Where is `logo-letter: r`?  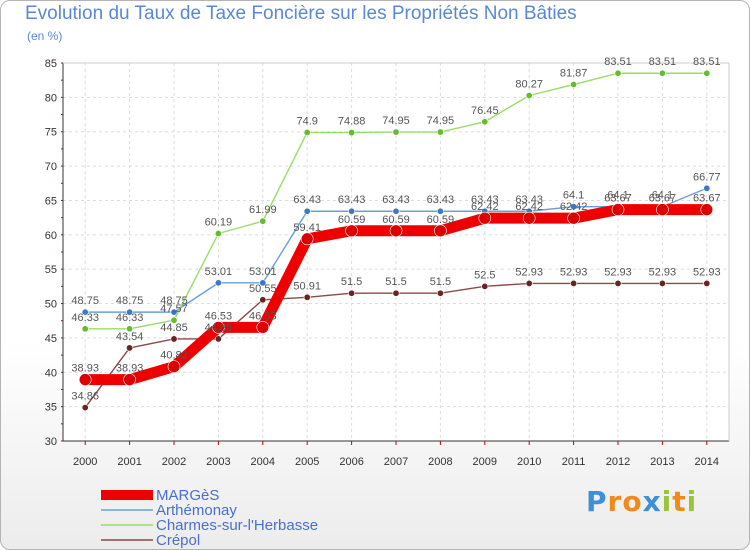 logo-letter: r is located at coordinates (615, 501).